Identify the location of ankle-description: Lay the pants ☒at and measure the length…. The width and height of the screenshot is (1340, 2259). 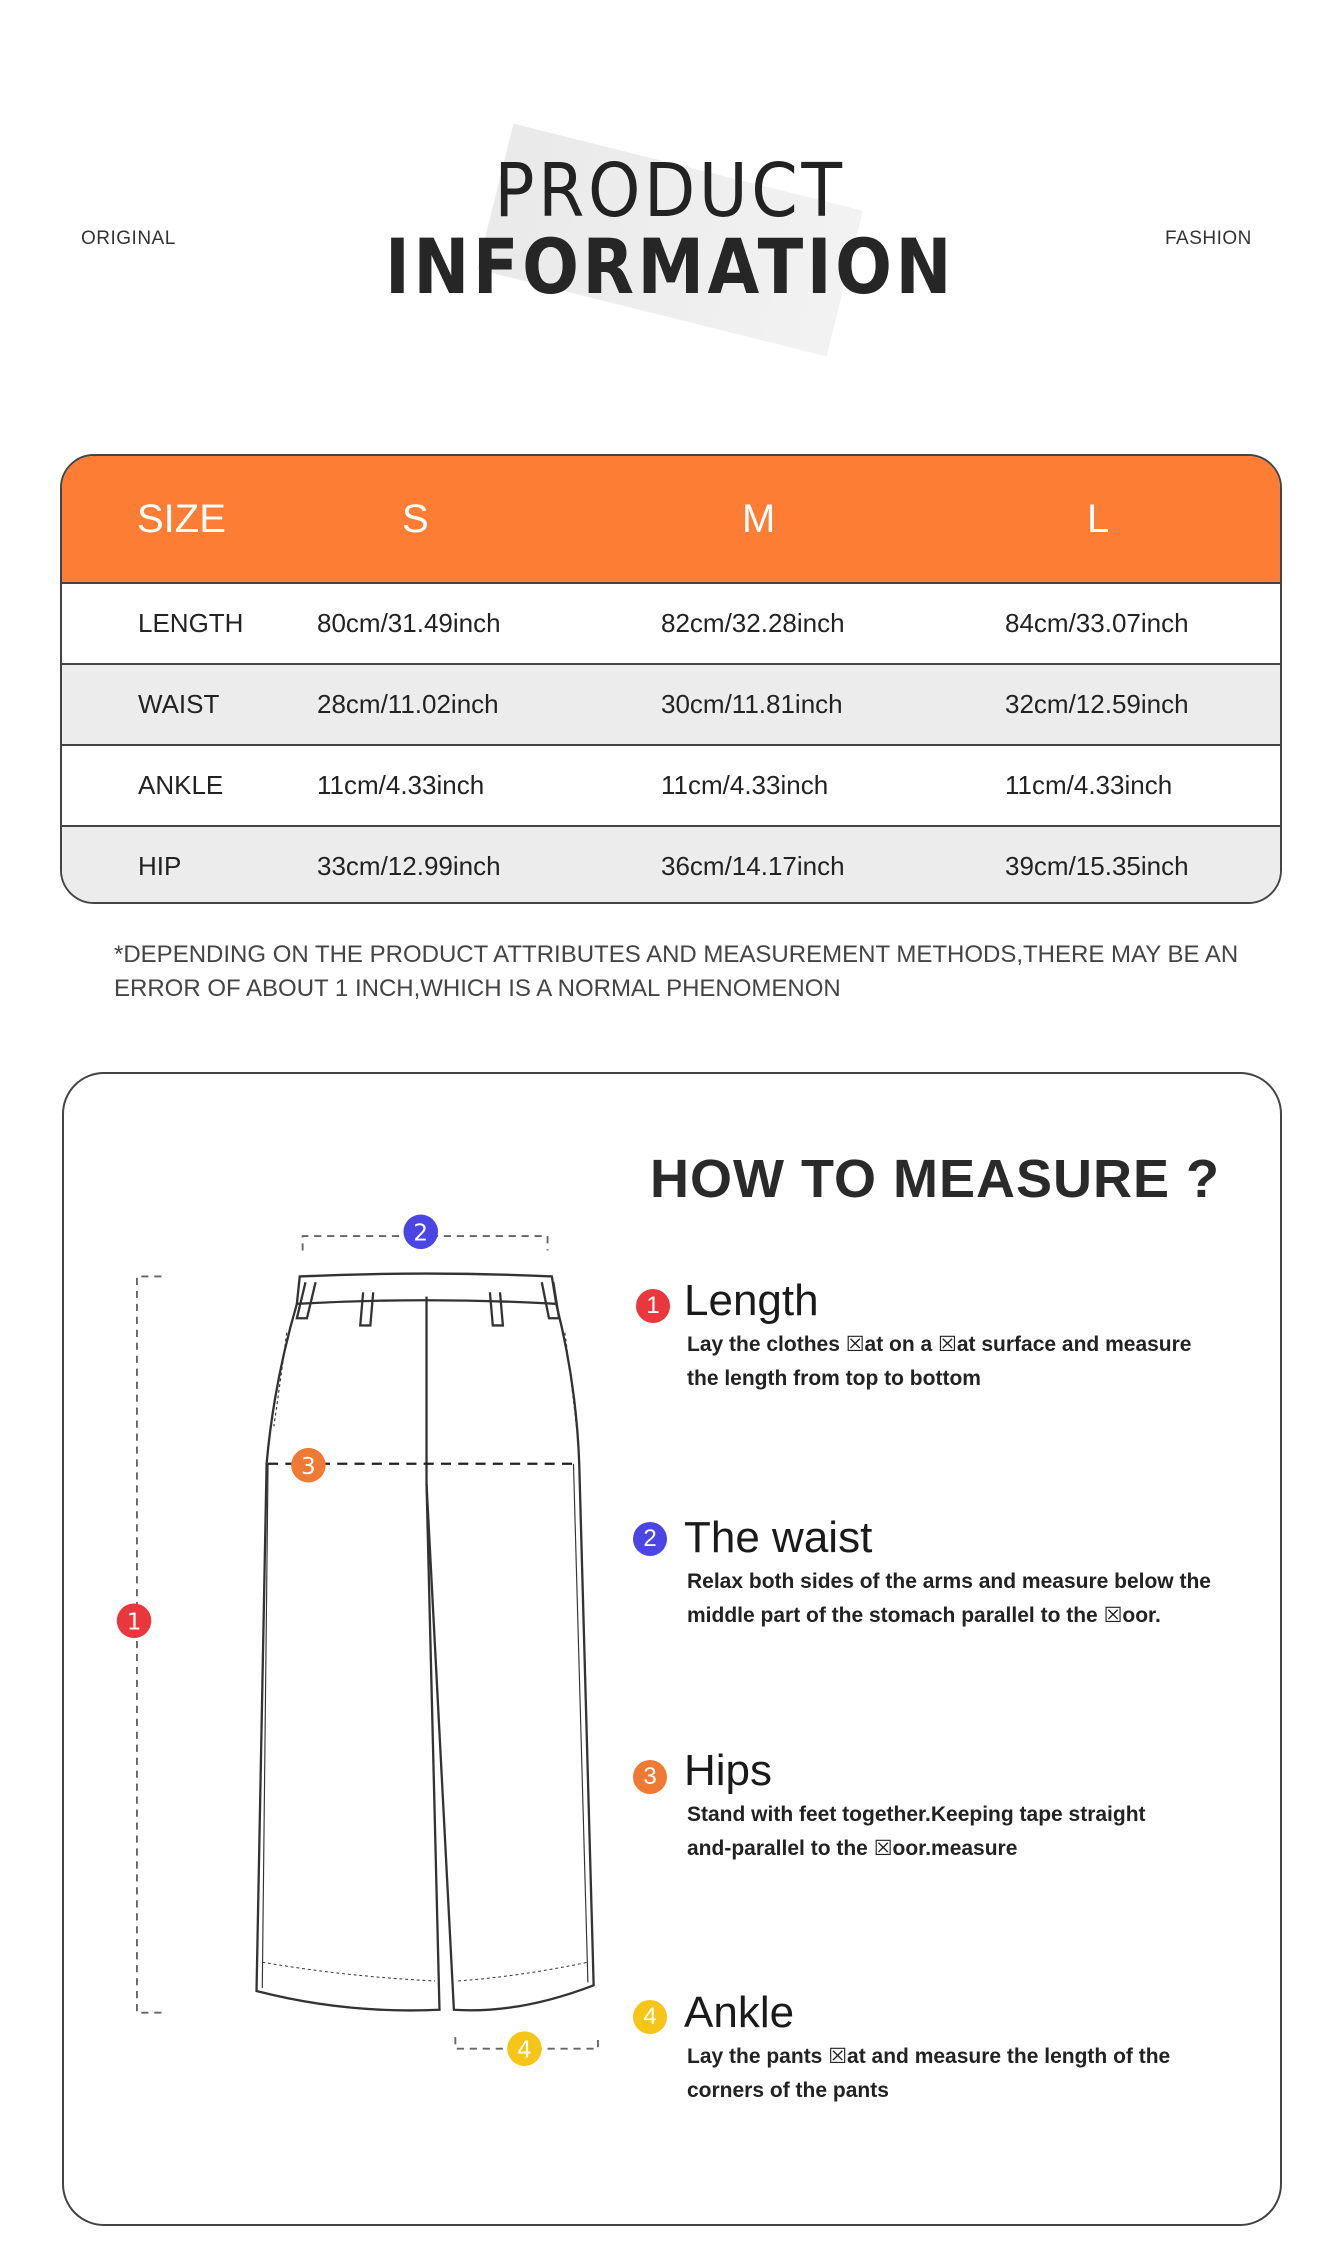
(928, 2074).